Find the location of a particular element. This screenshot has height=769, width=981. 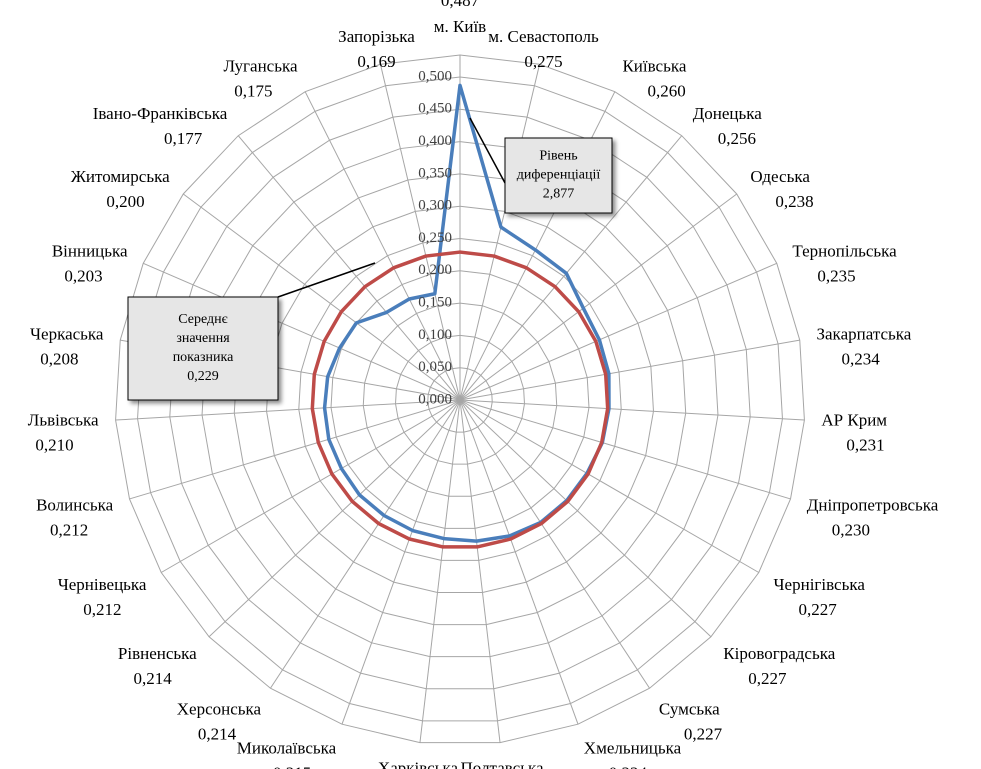

category-label: м. Севастополь is located at coordinates (543, 36).